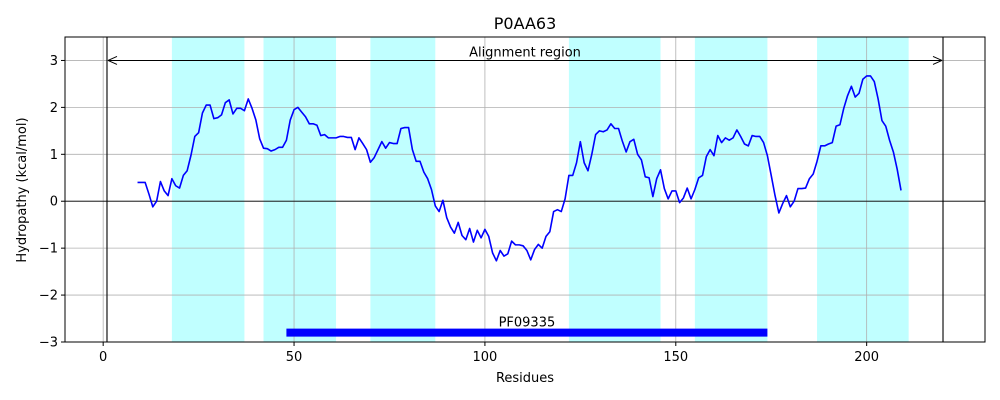 The width and height of the screenshot is (1000, 400). I want to click on y-tick-label: −1, so click(48, 249).